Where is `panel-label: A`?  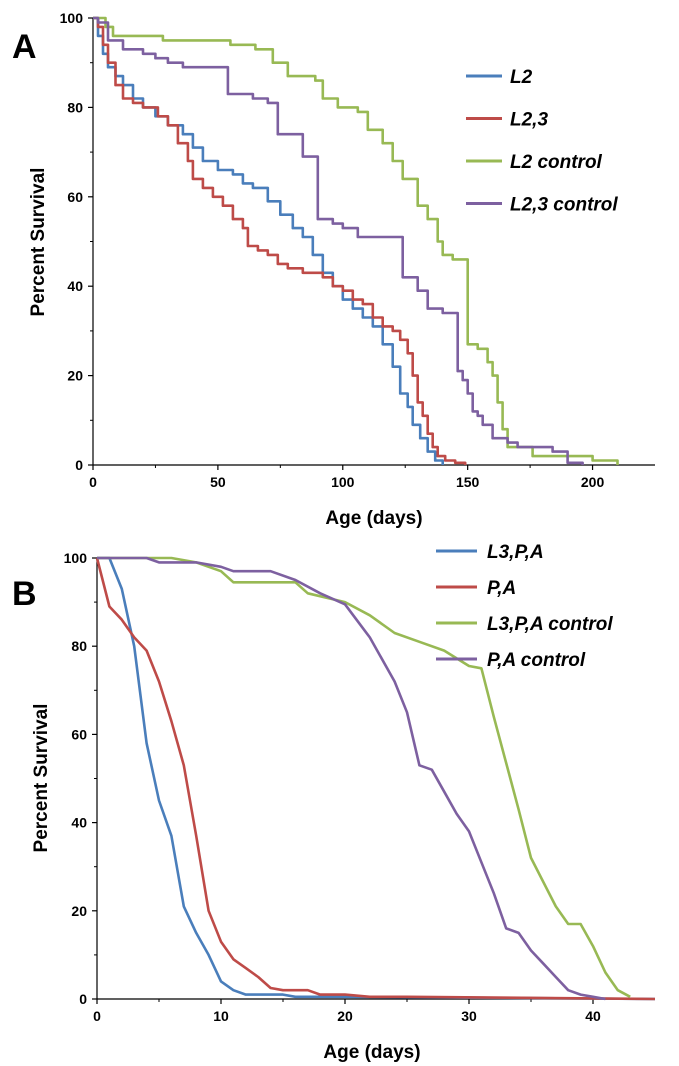
panel-label: A is located at coordinates (24, 47).